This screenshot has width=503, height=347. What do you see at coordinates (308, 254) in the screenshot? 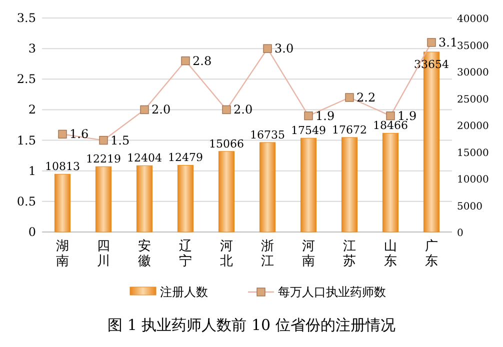
I see `x-tick-label: 河南` at bounding box center [308, 254].